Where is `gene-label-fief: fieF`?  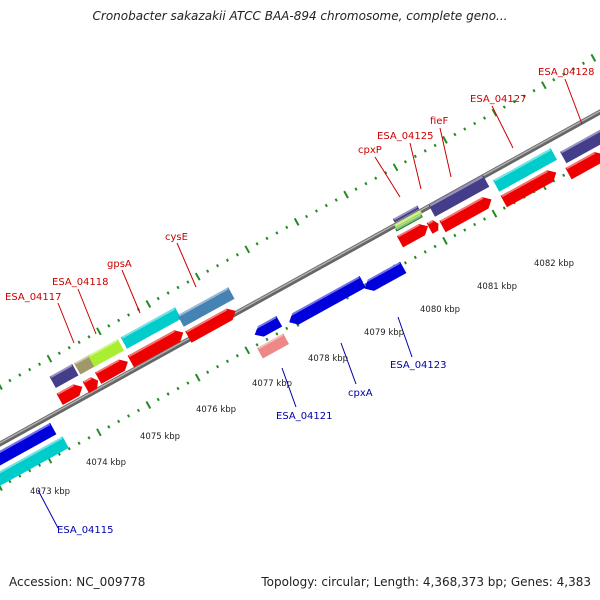 gene-label-fief: fieF is located at coordinates (439, 121).